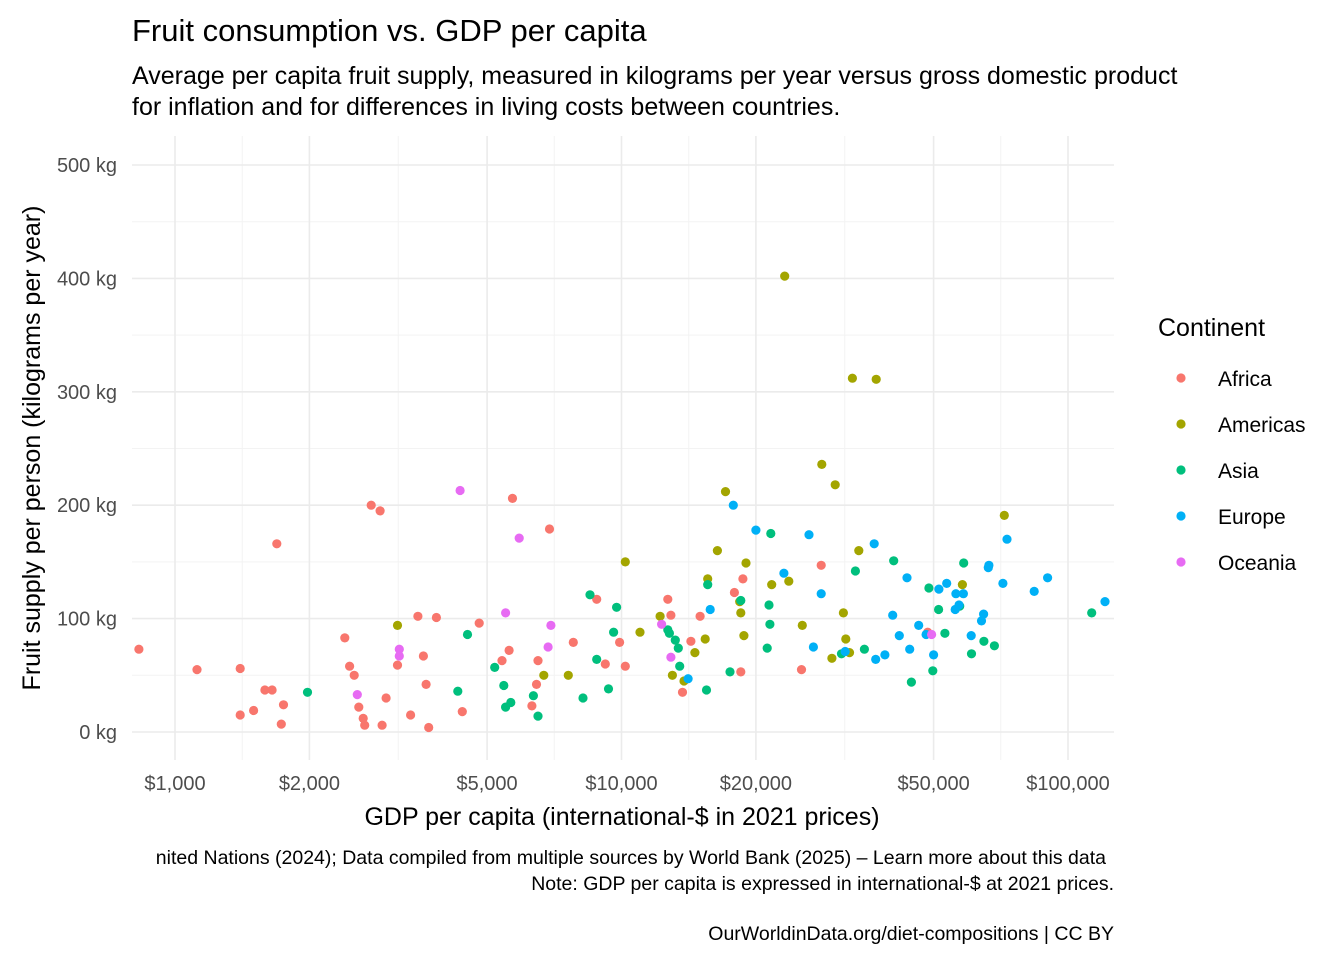 The height and width of the screenshot is (960, 1344). What do you see at coordinates (87, 279) in the screenshot?
I see `y-tick-label: 400 kg` at bounding box center [87, 279].